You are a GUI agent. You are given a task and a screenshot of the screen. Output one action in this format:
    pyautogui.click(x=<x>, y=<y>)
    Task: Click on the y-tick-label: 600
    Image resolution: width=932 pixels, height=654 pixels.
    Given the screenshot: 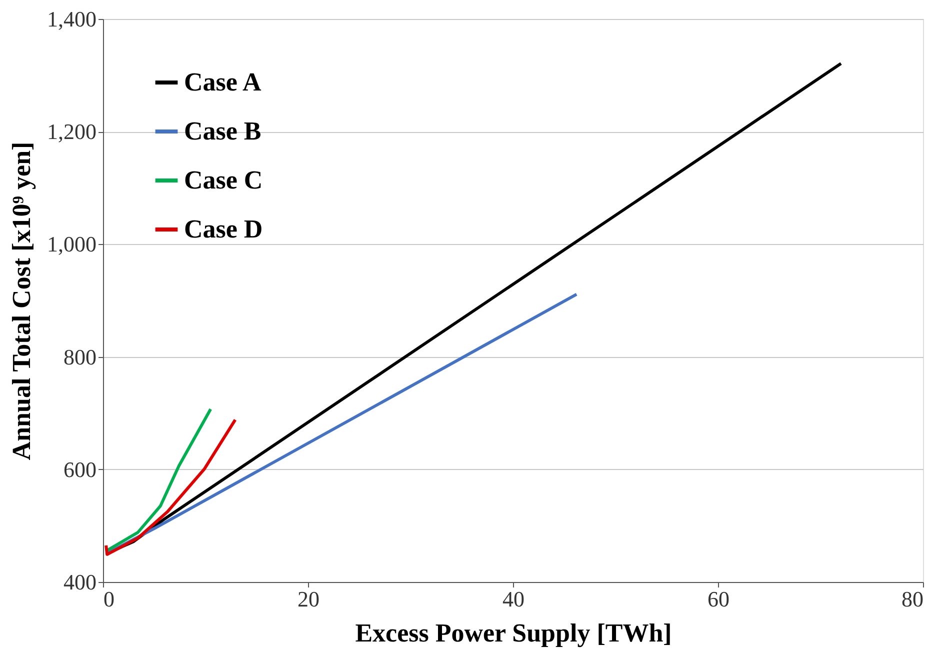 What is the action you would take?
    pyautogui.click(x=80, y=469)
    